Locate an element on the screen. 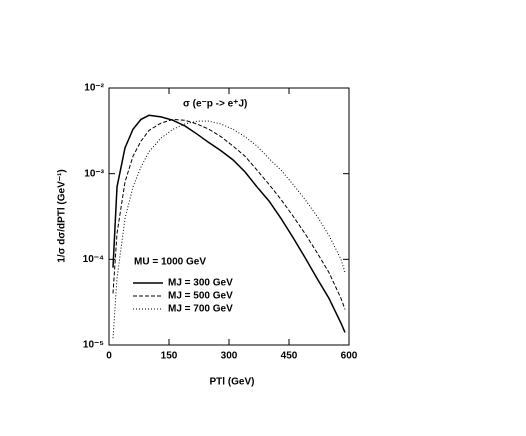  y-tick-label: 10⁻⁵ is located at coordinates (93, 345).